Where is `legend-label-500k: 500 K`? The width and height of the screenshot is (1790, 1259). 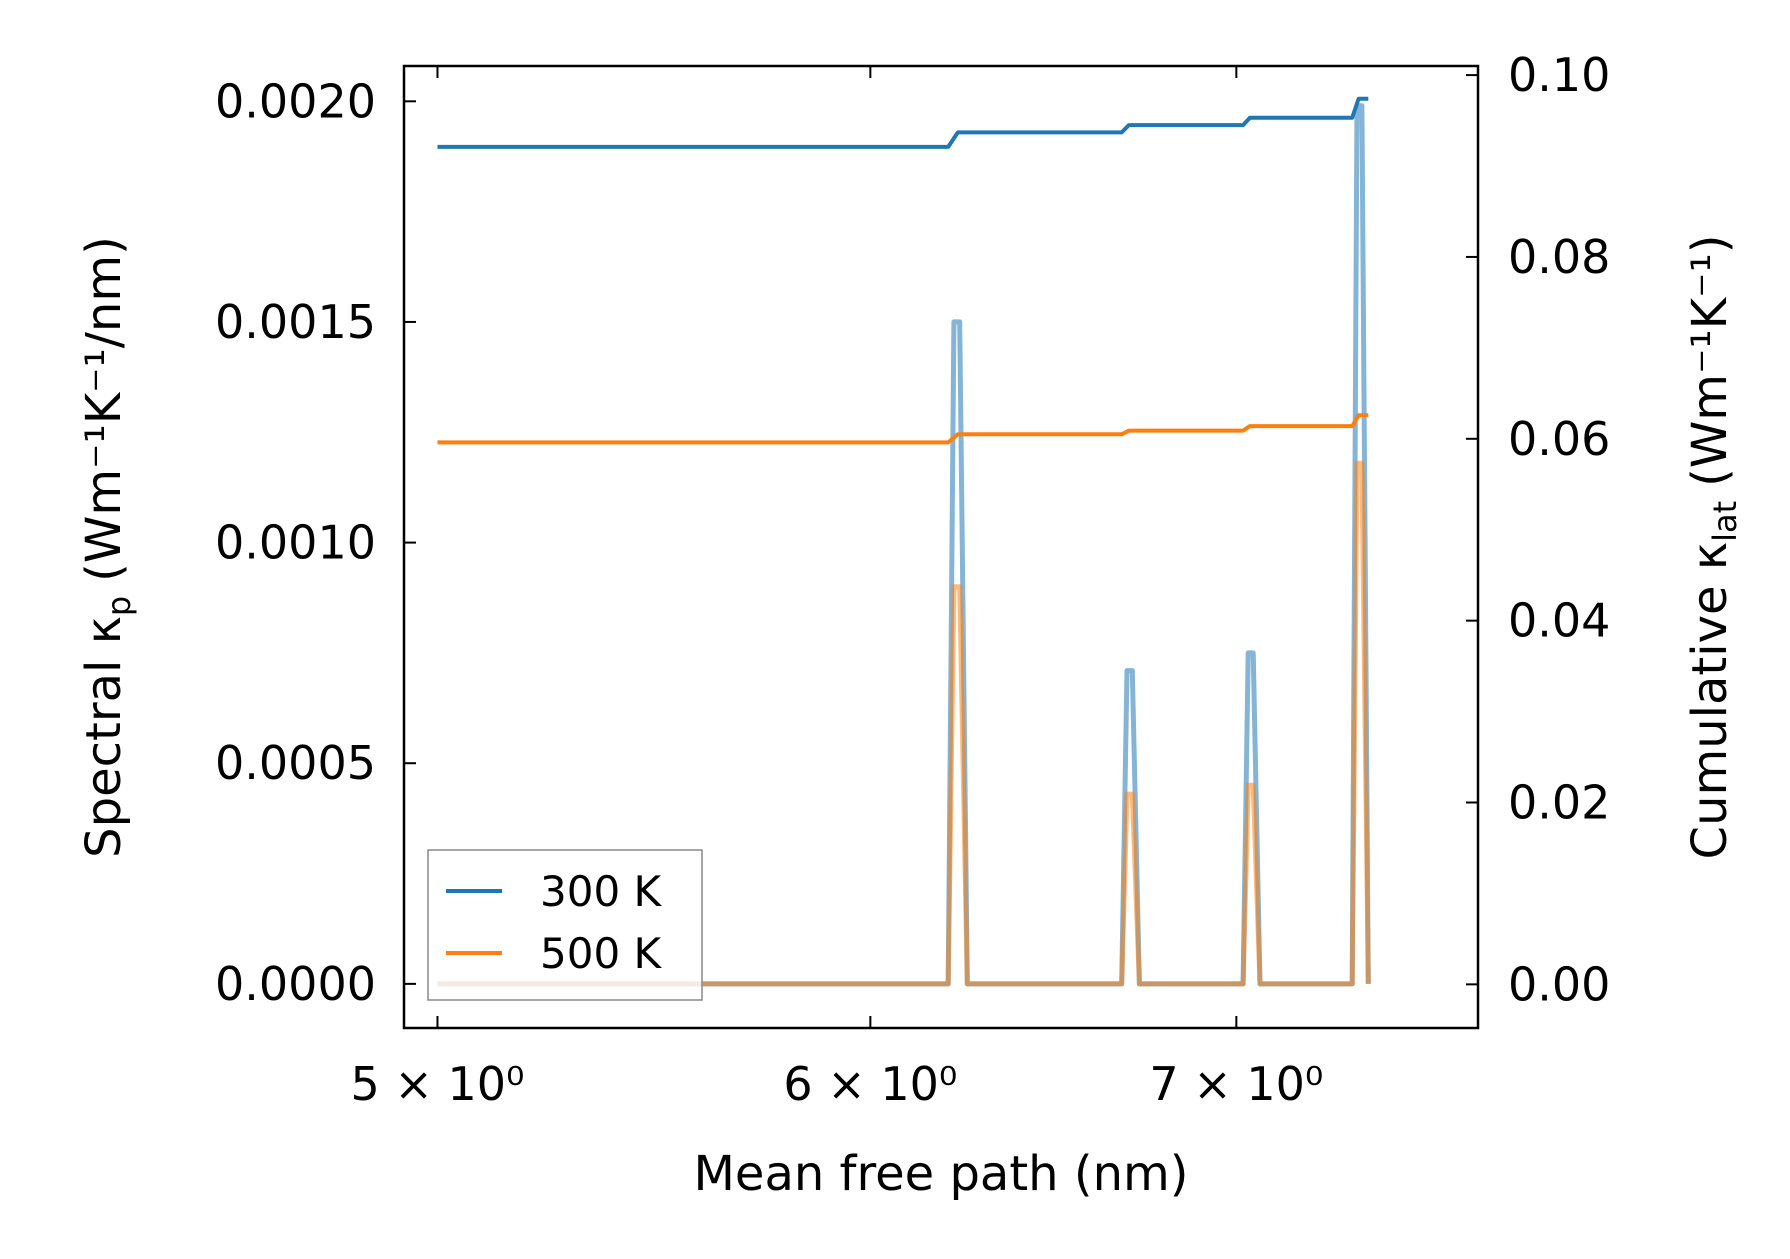 legend-label-500k: 500 K is located at coordinates (601, 953).